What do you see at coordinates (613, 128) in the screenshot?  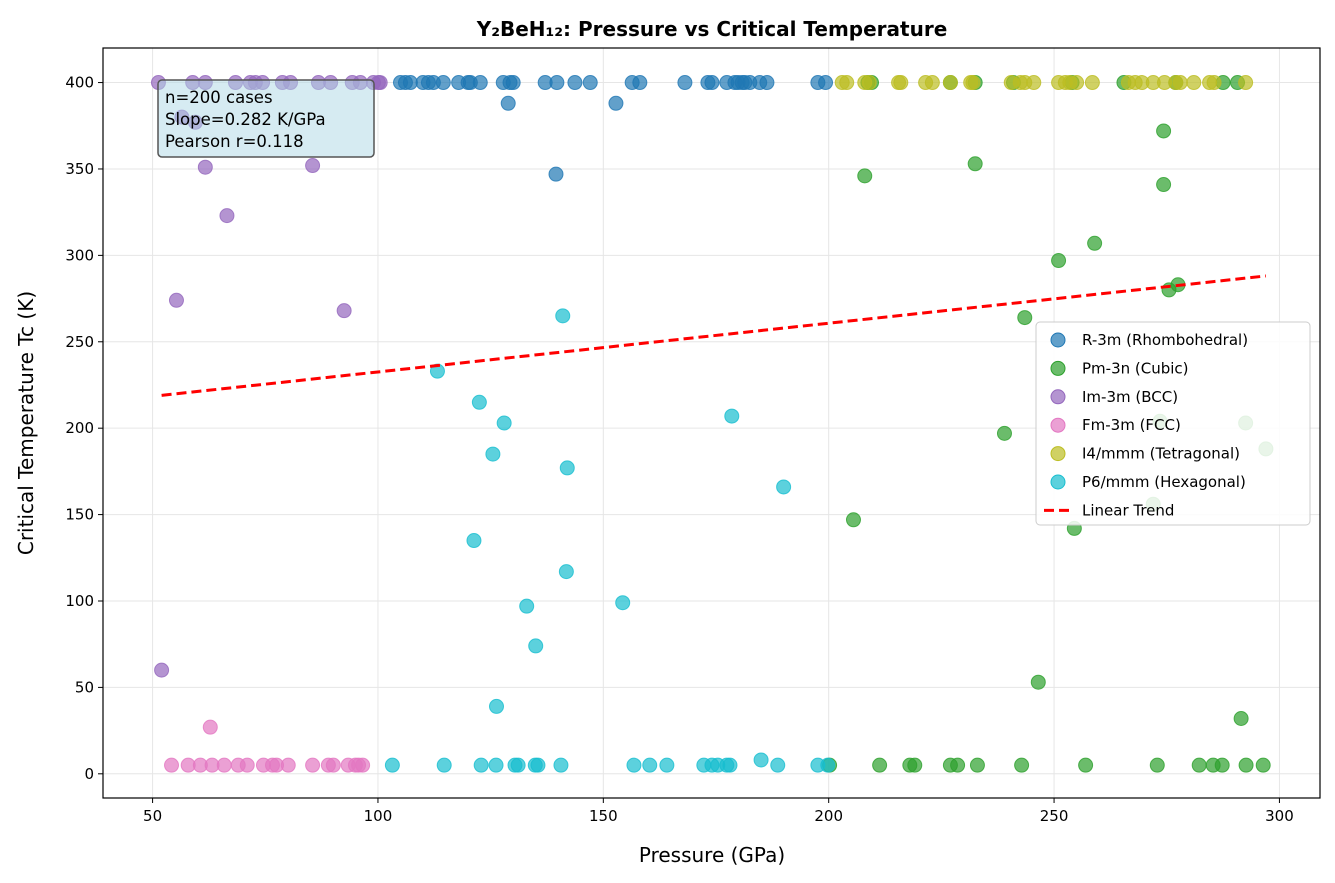 I see `series-r-3m` at bounding box center [613, 128].